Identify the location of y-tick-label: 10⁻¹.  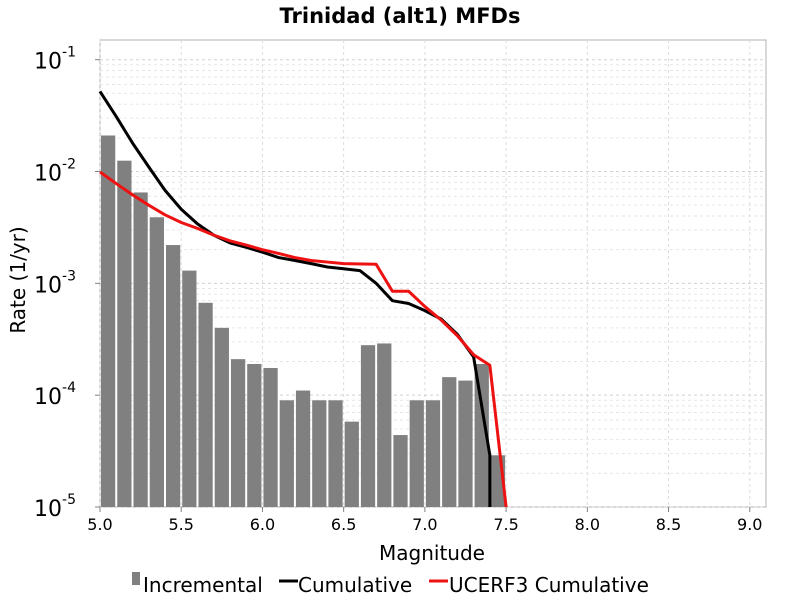
(55, 60).